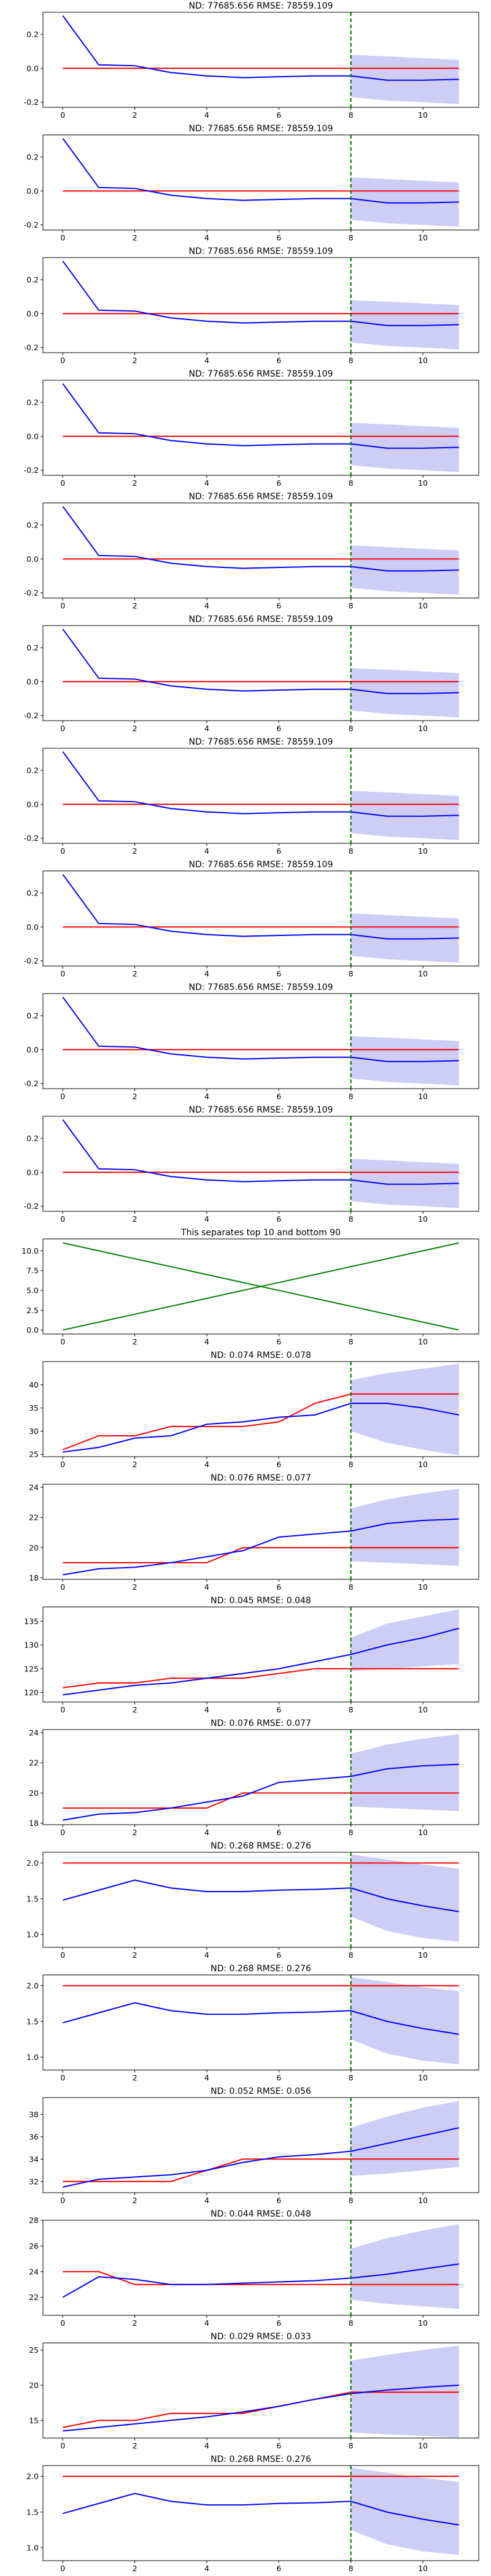 Image resolution: width=491 pixels, height=2576 pixels. What do you see at coordinates (32, 1621) in the screenshot?
I see `y-tick-label: 135` at bounding box center [32, 1621].